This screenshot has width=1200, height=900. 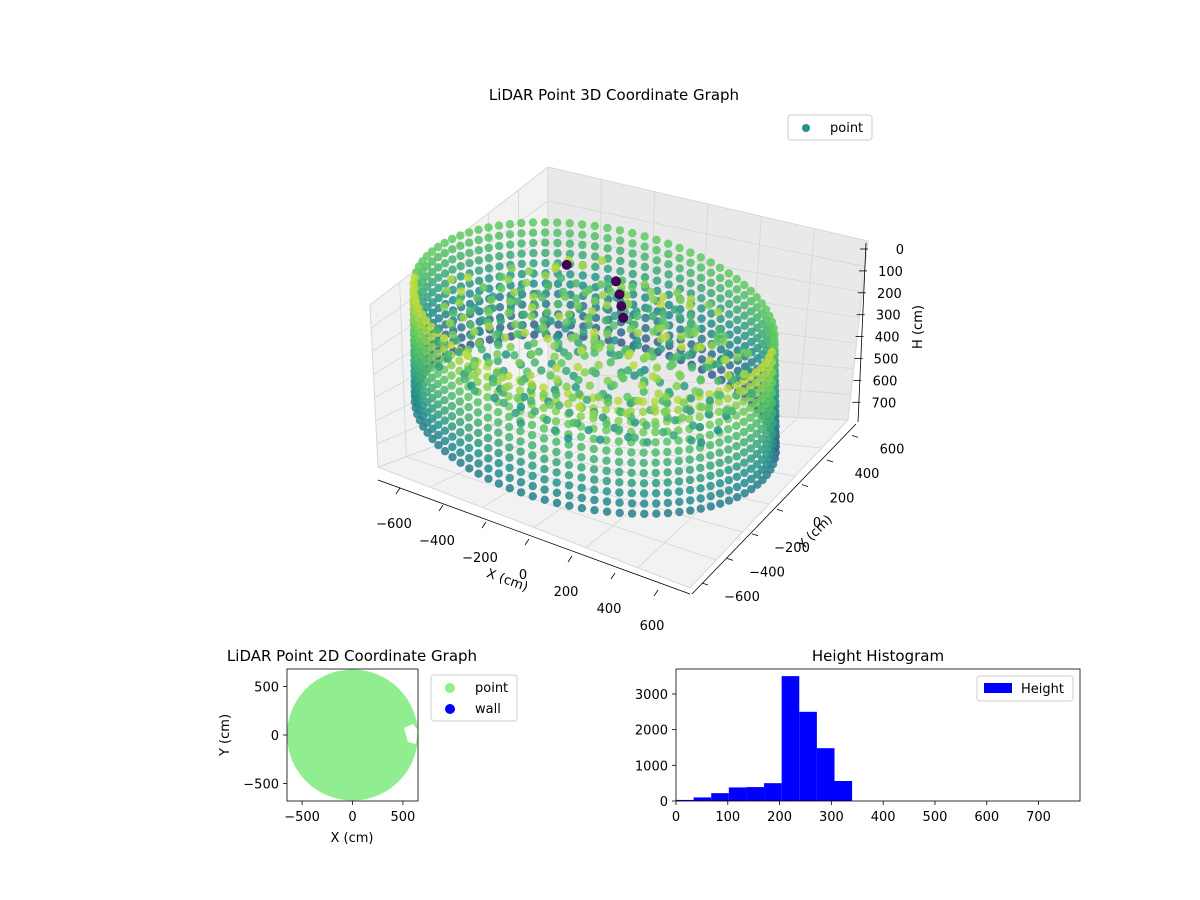 What do you see at coordinates (403, 369) in the screenshot?
I see `left-grid-line` at bounding box center [403, 369].